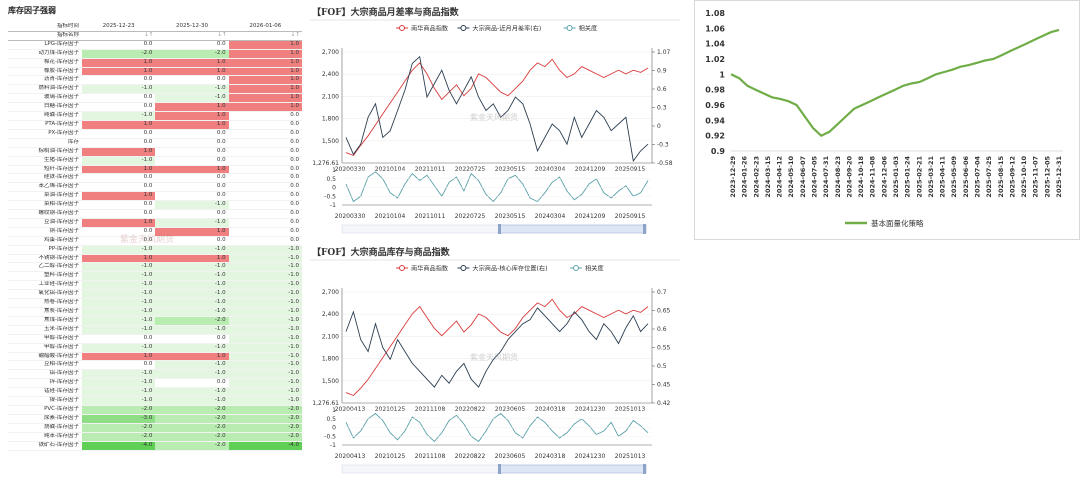 The width and height of the screenshot is (1080, 481). I want to click on table-row: 焦煤-库存因子 -1.0 -2.0 -1.0, so click(155, 321).